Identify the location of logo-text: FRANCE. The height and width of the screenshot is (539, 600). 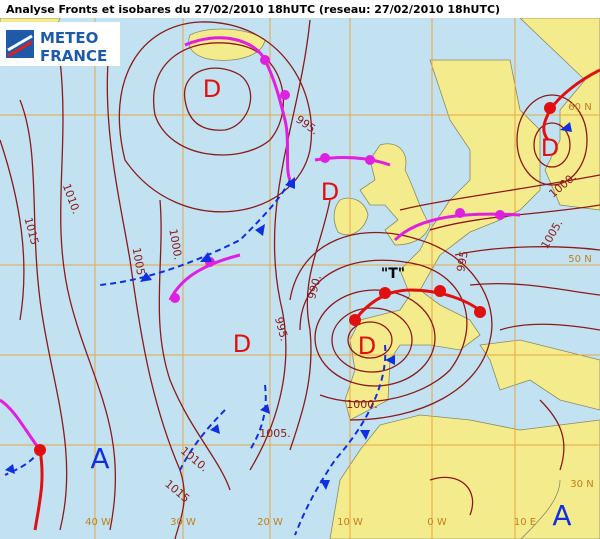
(73, 56).